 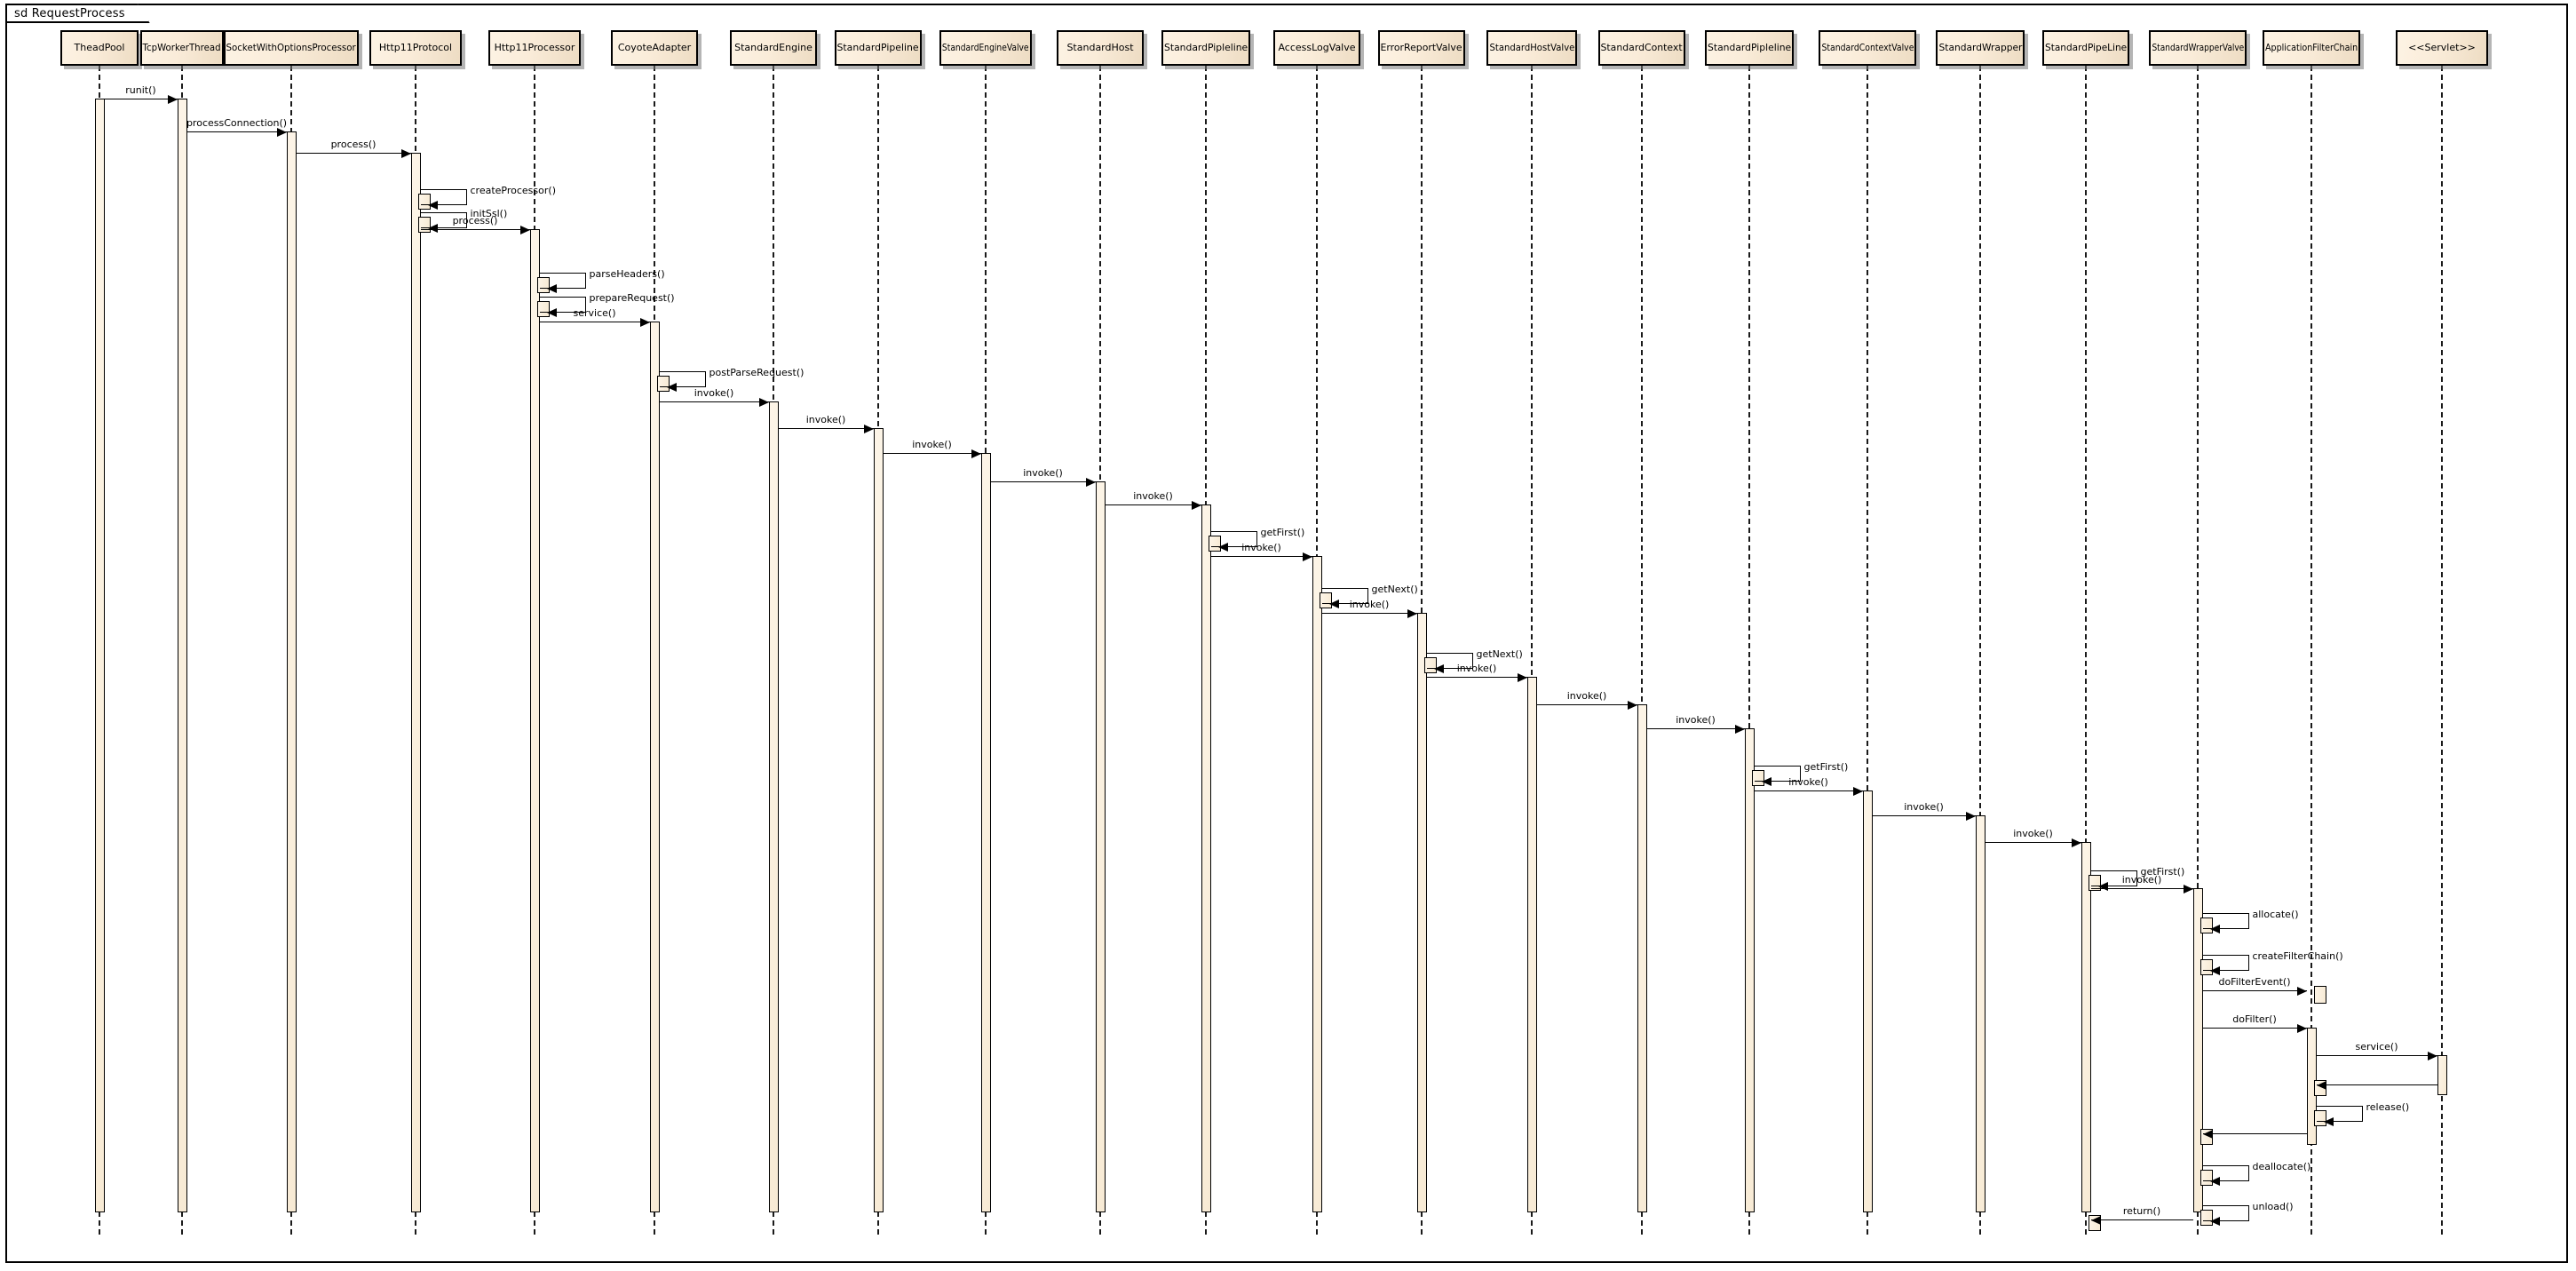 I want to click on message-label-invoke-22: invoke(), so click(x=1696, y=720).